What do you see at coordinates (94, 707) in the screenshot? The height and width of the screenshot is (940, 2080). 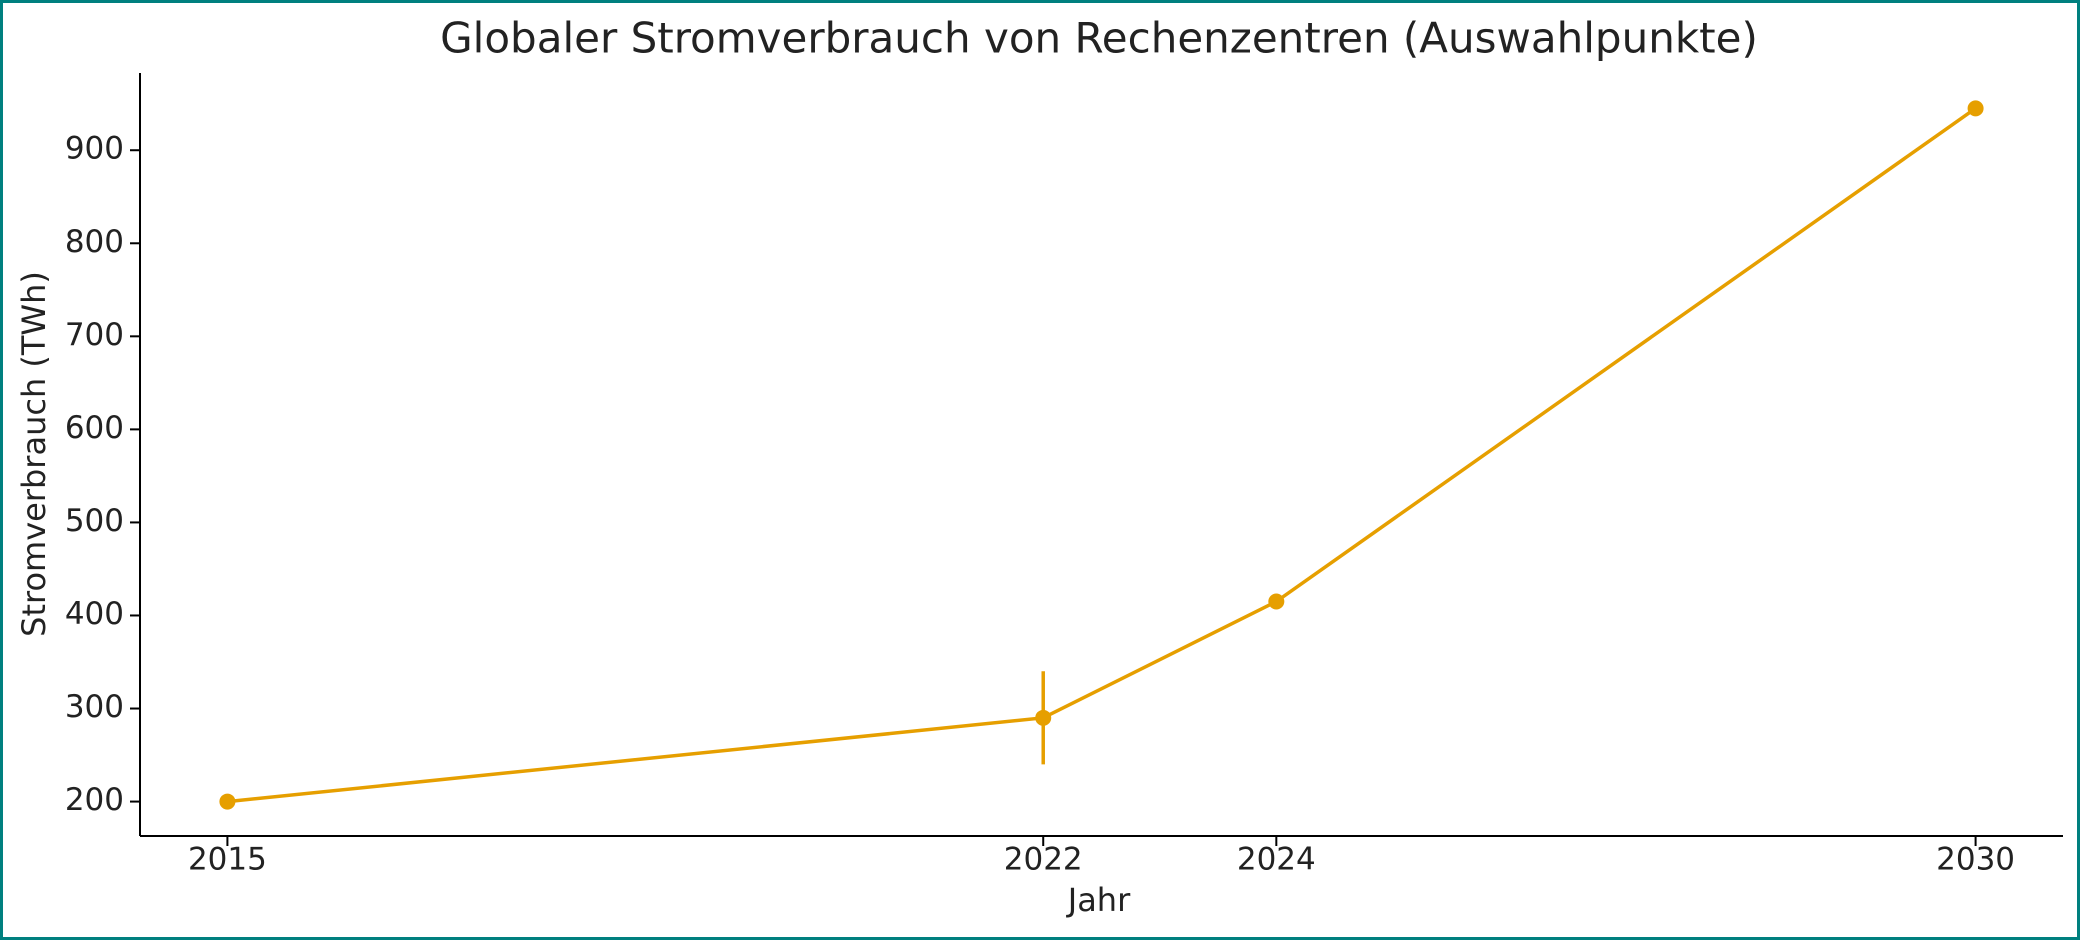 I see `y-tick-label: 300` at bounding box center [94, 707].